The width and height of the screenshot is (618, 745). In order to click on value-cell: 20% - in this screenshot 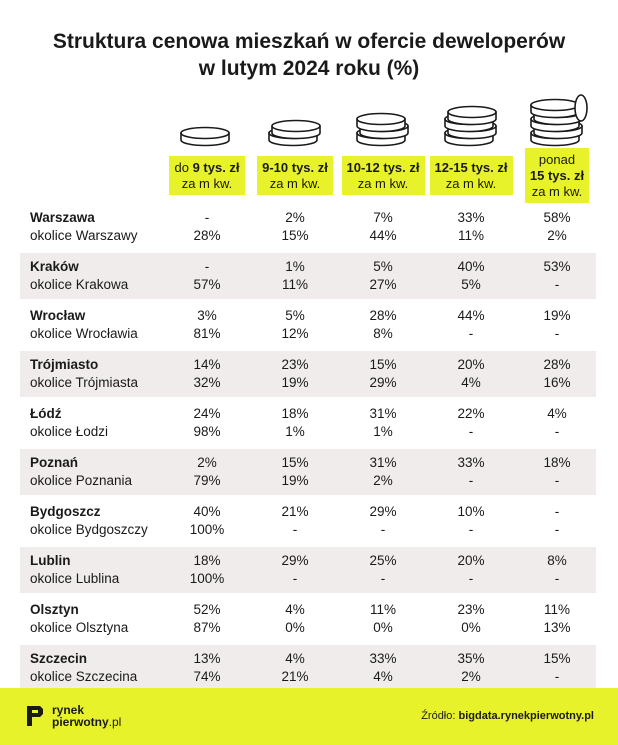, I will do `click(471, 570)`.